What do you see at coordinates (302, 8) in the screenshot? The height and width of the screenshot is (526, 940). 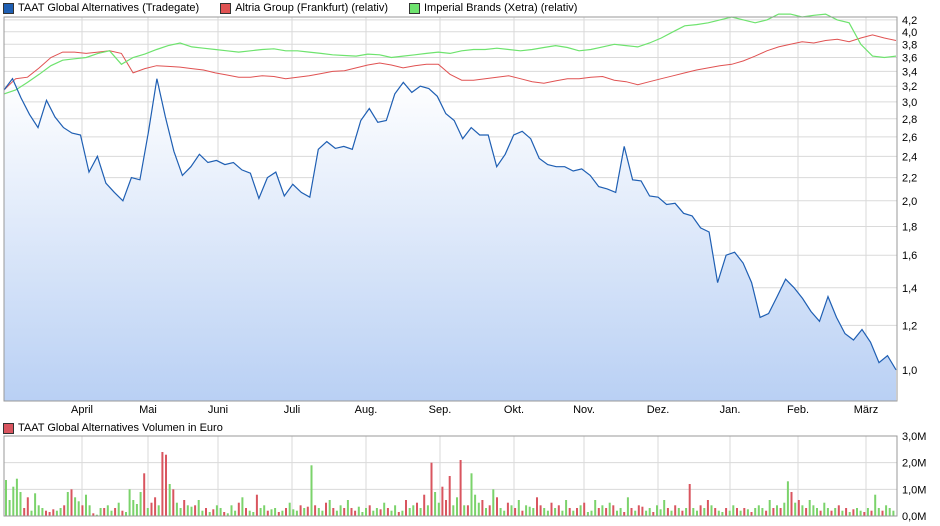 I see `legend-item-altria: Altria Group (Frankfurt) (relativ)` at bounding box center [302, 8].